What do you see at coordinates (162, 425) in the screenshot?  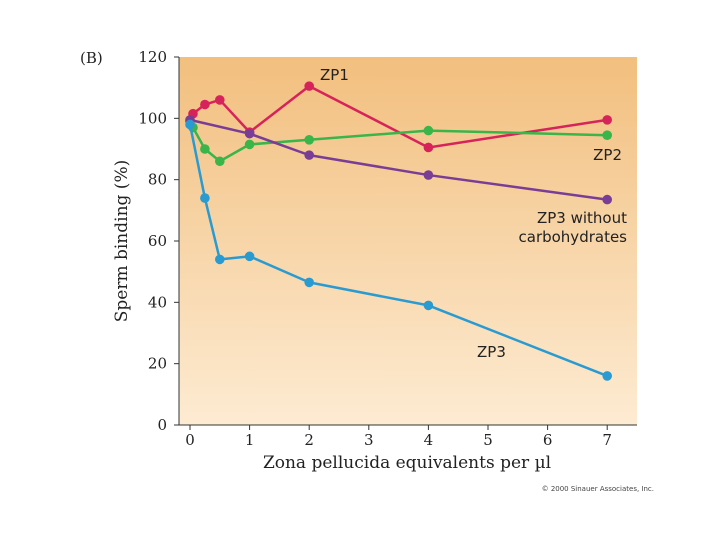 I see `y-tick-label: 0` at bounding box center [162, 425].